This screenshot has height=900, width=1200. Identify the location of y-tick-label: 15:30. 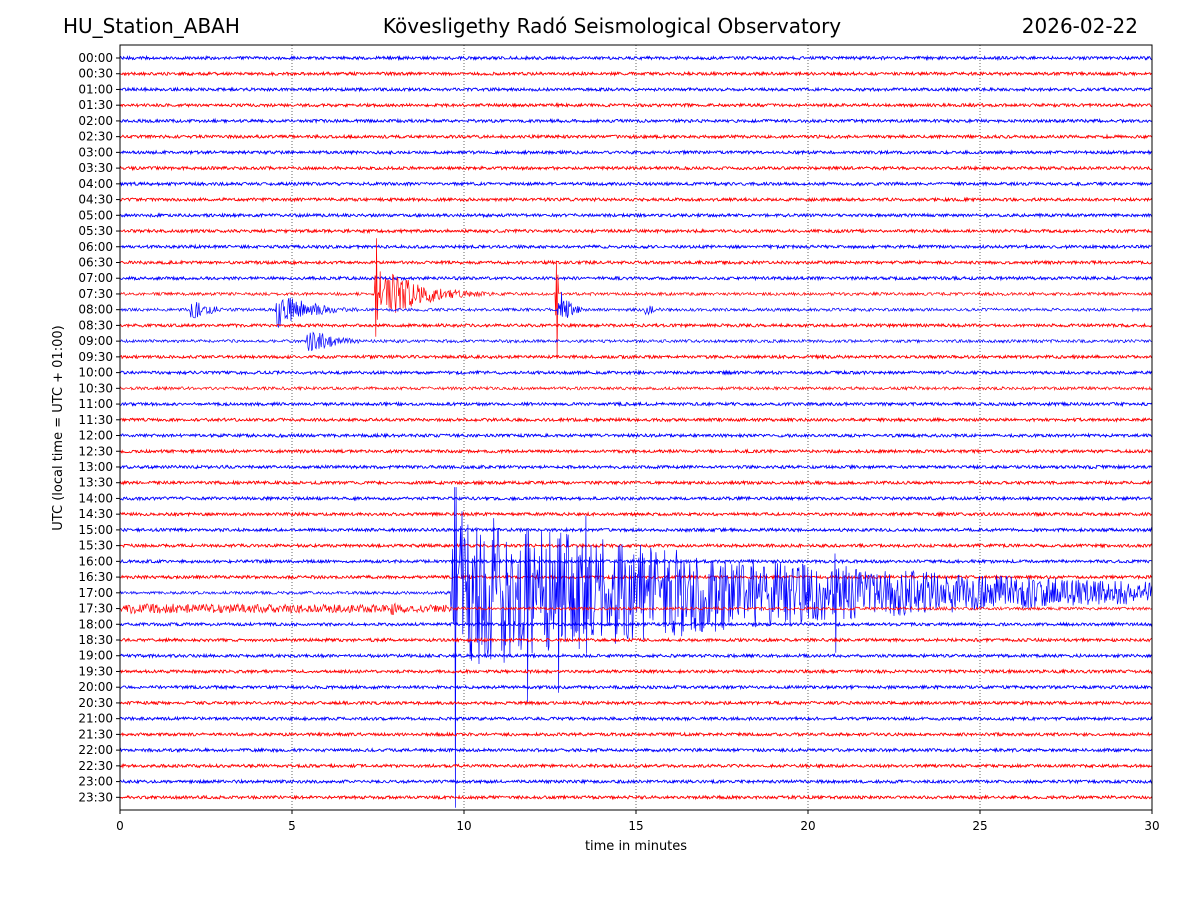
(95, 546).